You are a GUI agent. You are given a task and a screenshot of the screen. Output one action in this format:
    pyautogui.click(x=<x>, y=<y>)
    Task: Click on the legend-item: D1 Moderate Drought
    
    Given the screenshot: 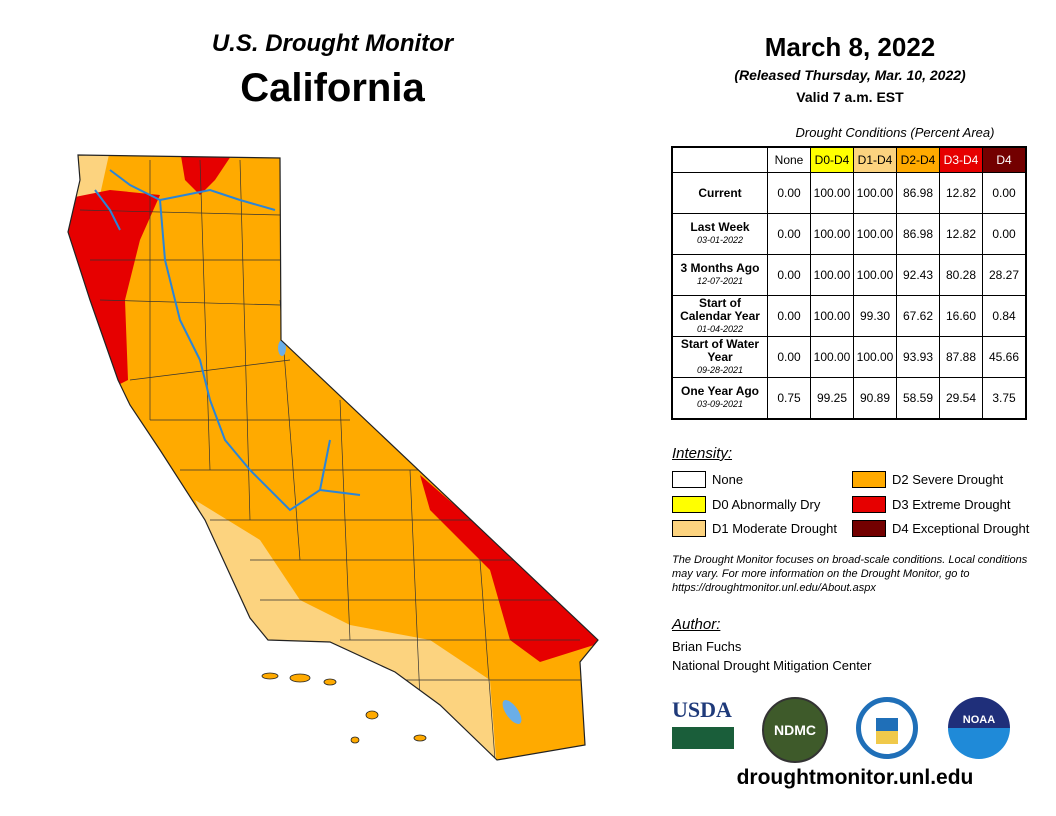 What is the action you would take?
    pyautogui.click(x=754, y=528)
    